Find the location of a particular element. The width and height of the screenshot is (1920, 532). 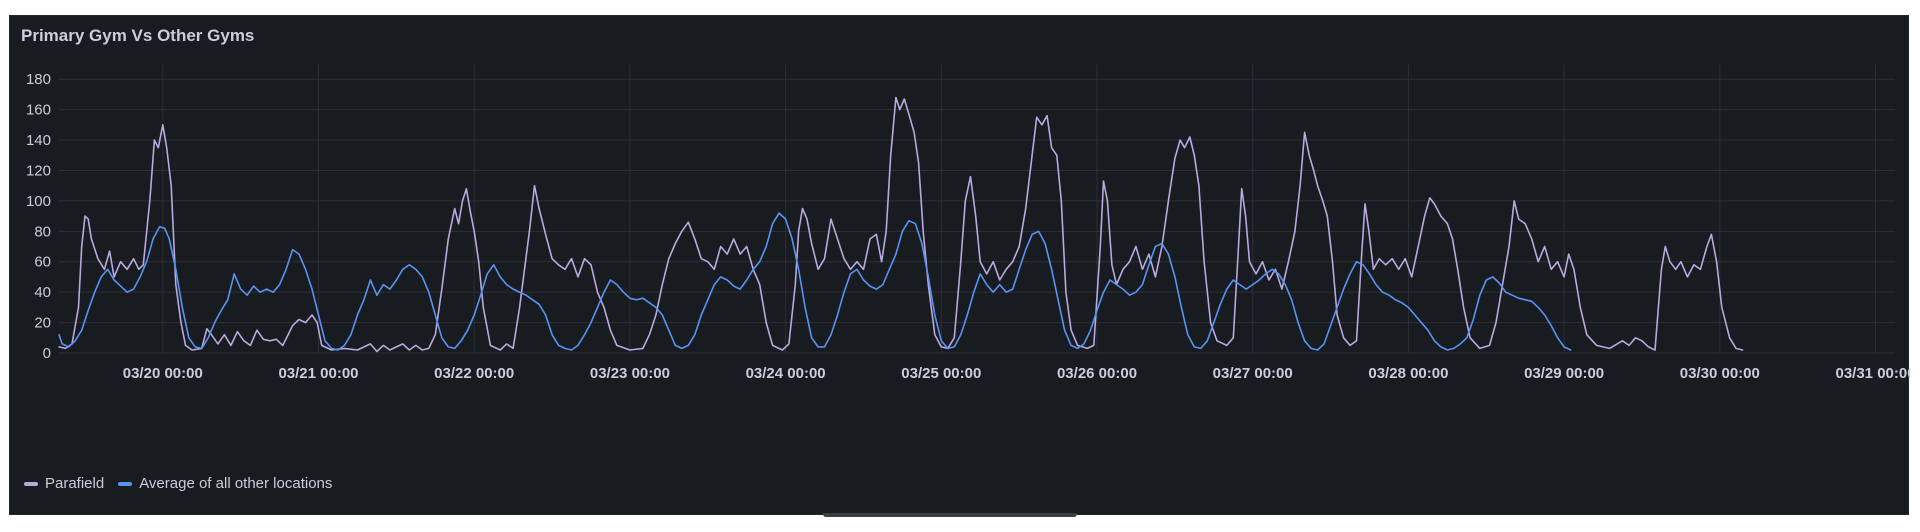

x-tick-label: 03/20 00:00 is located at coordinates (163, 373).